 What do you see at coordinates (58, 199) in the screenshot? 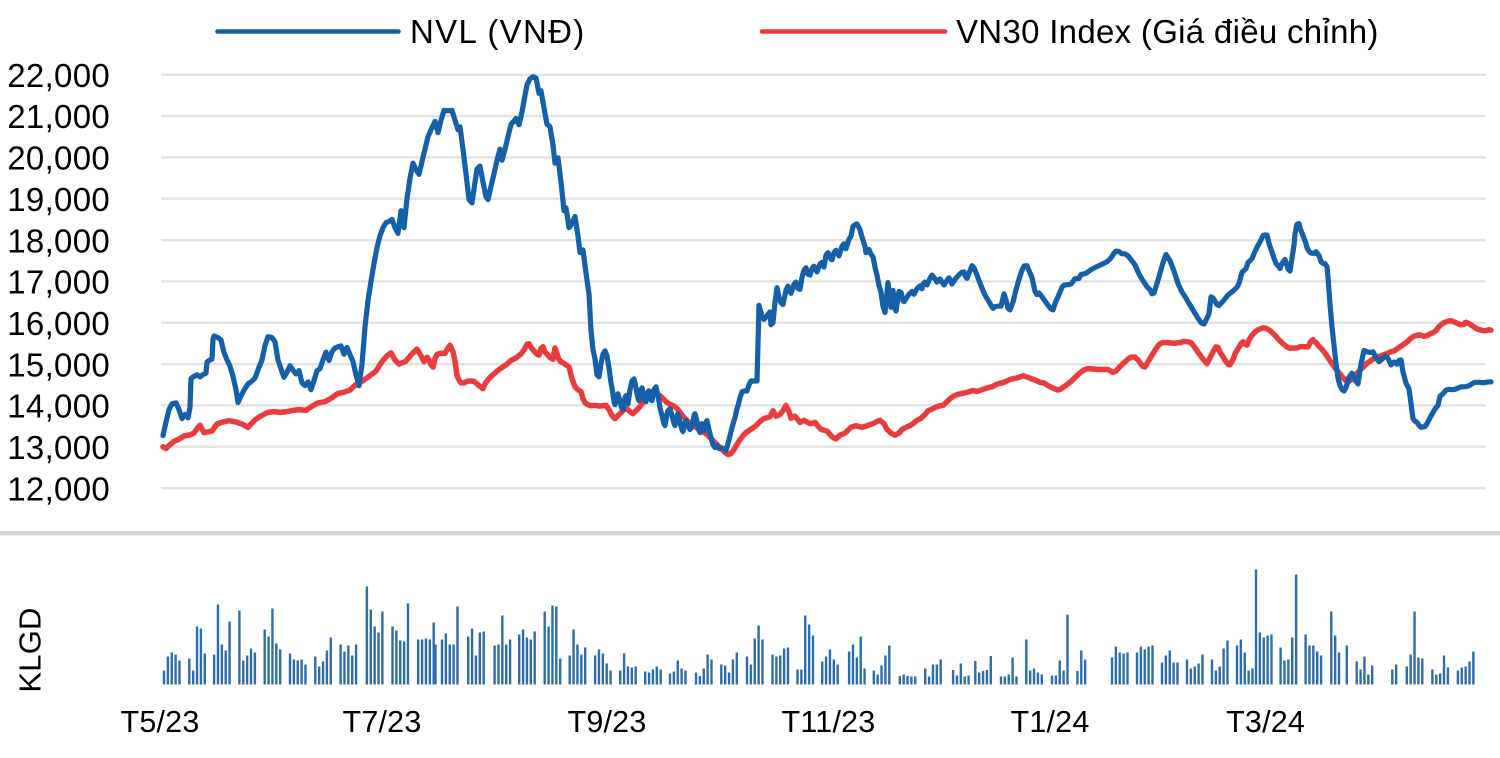
I see `svg-text: 19,000` at bounding box center [58, 199].